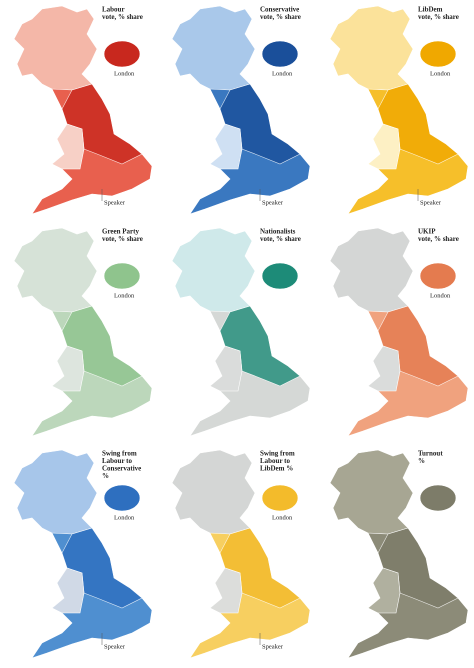  Describe the element at coordinates (278, 232) in the screenshot. I see `map-title: Nationalists` at that location.